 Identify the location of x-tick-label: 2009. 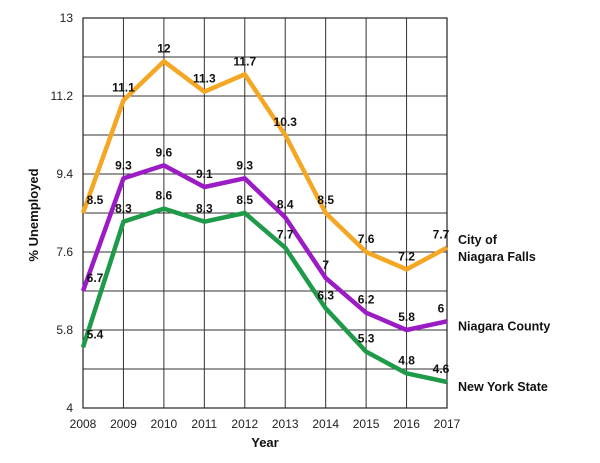
(123, 424).